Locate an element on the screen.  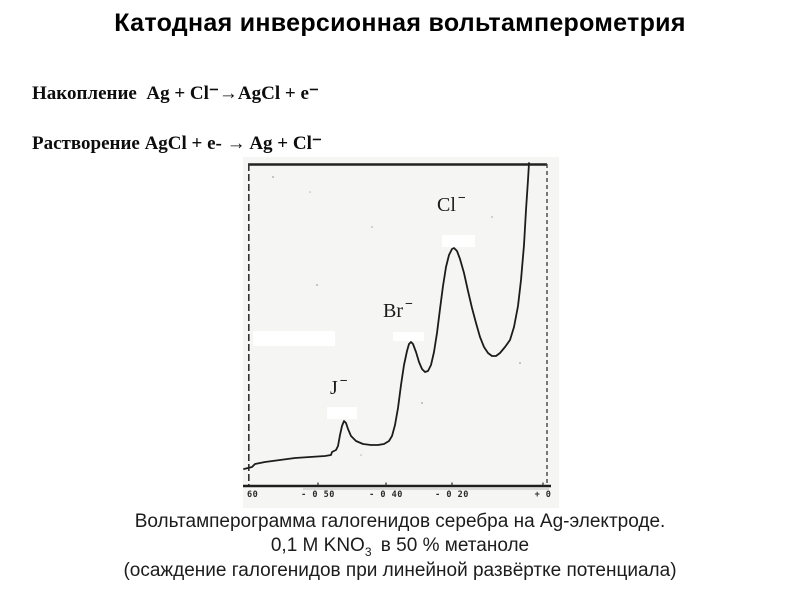
kno3-subscript: 3 is located at coordinates (368, 551).